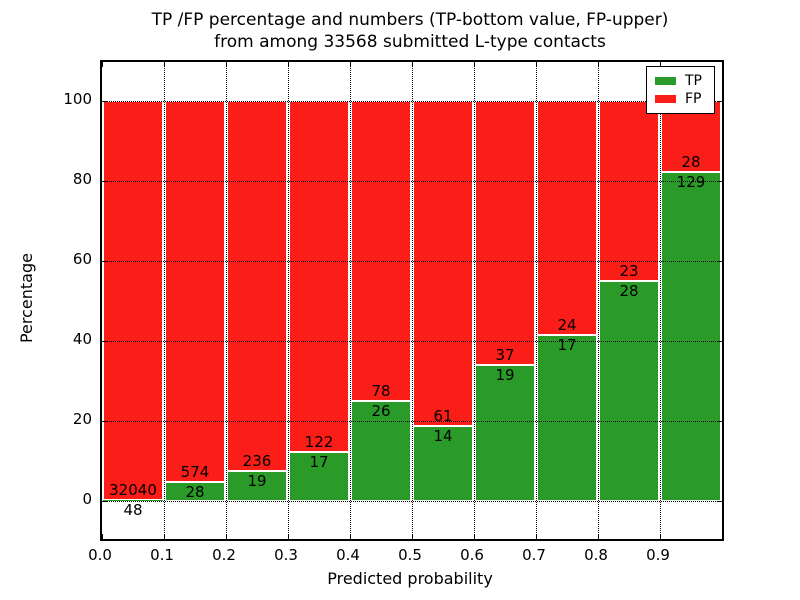  I want to click on fp-count-label: 32040, so click(133, 490).